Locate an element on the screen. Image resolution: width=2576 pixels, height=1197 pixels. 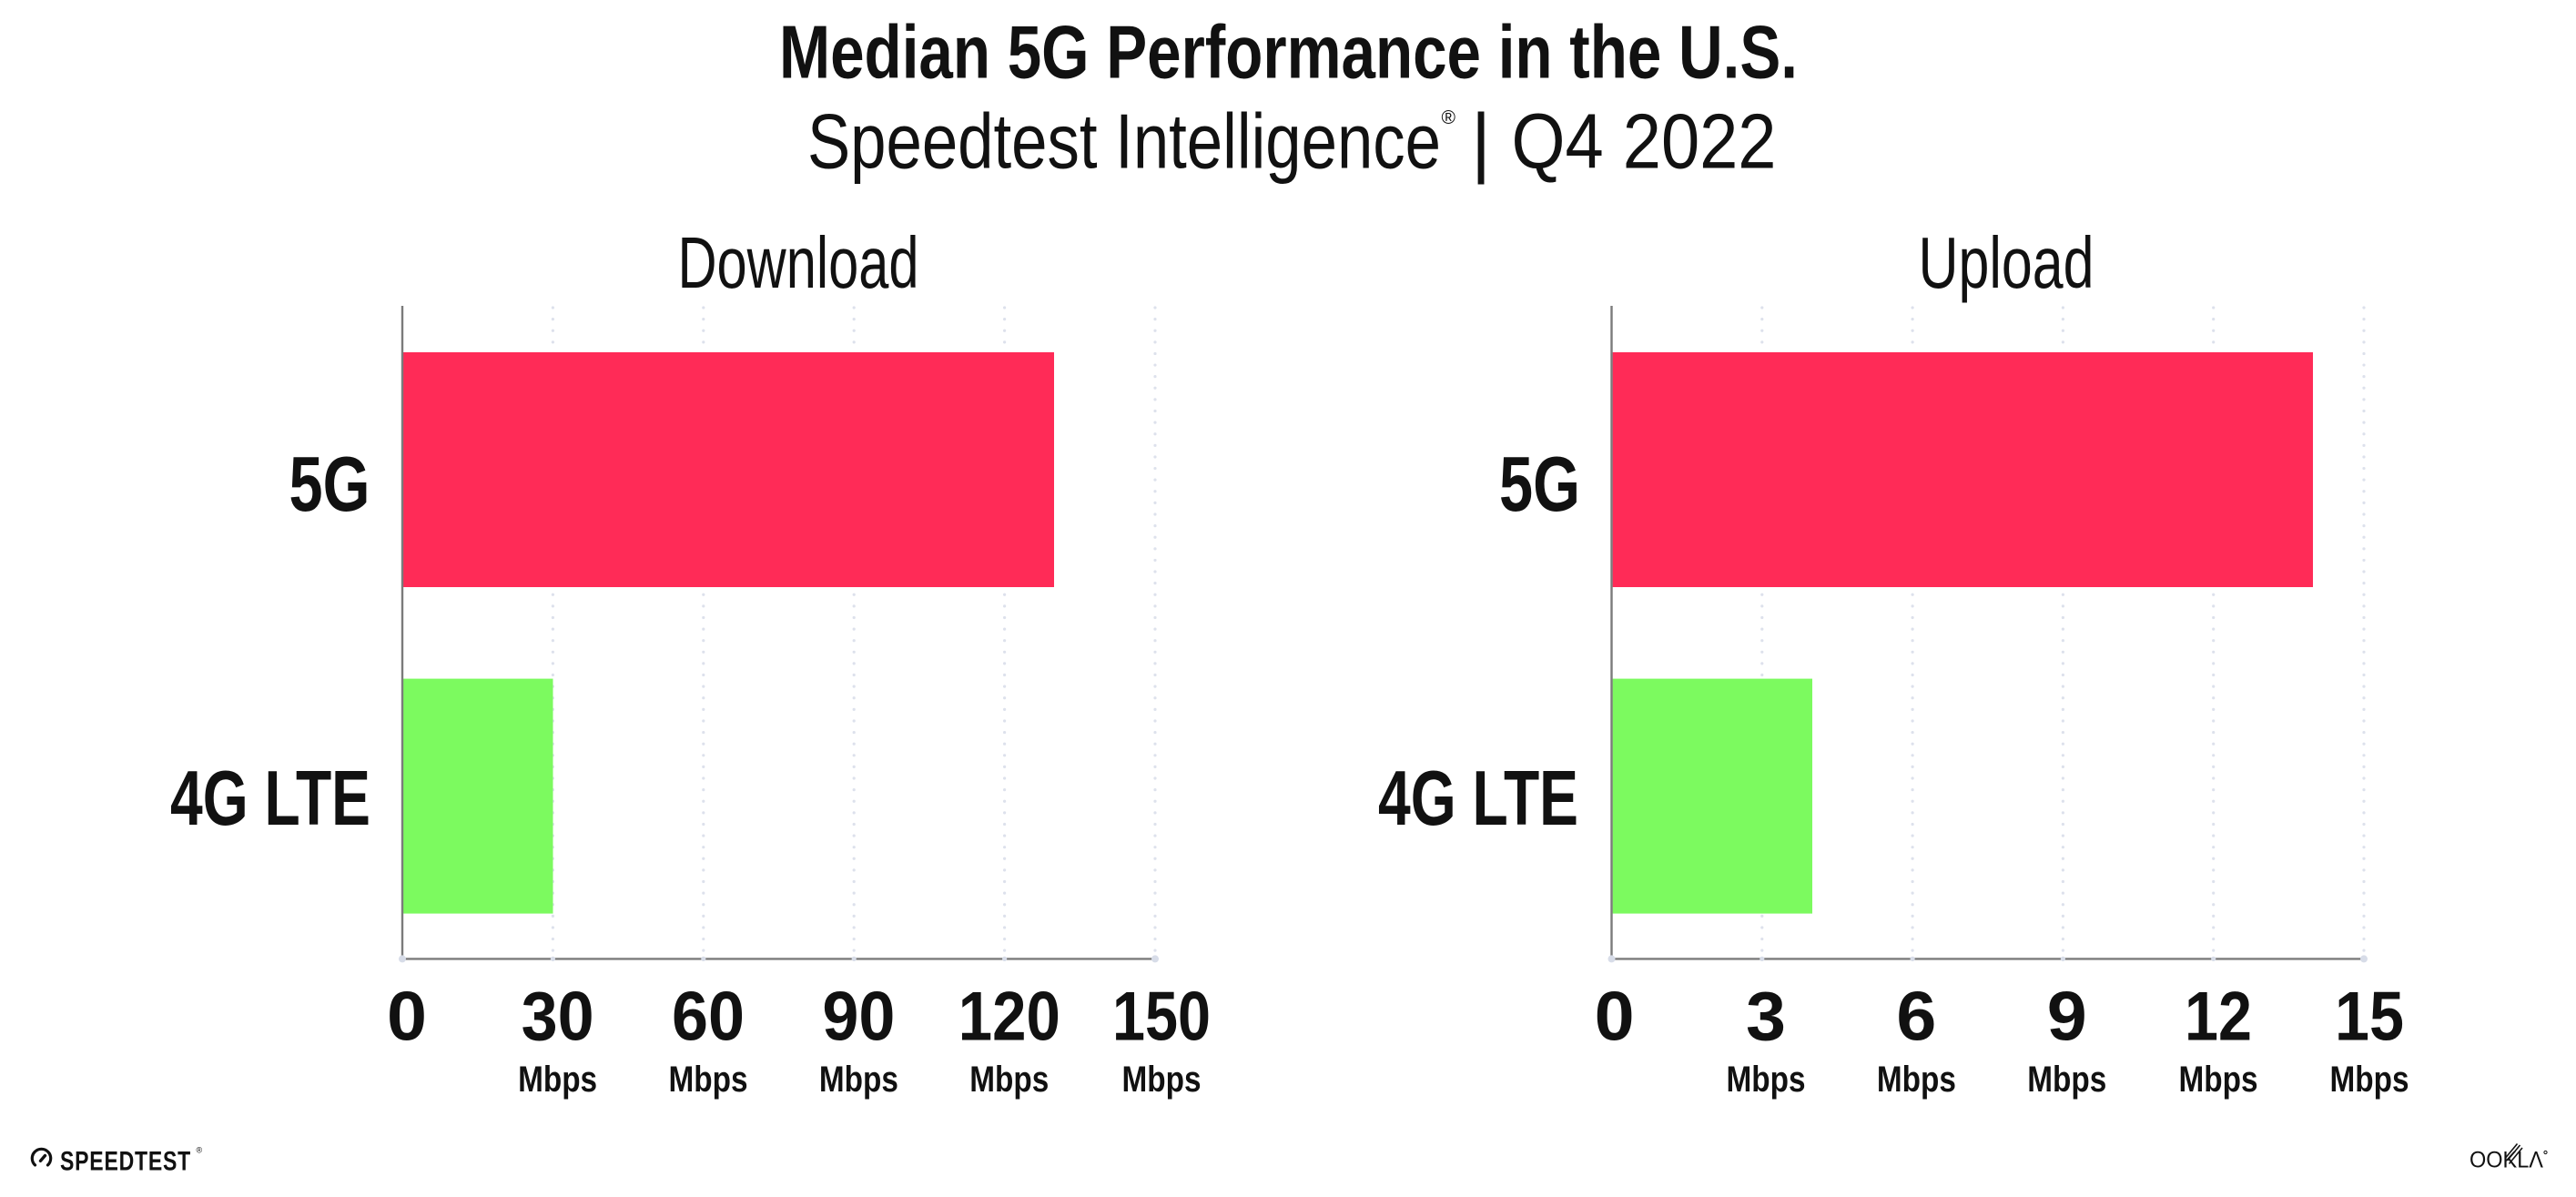
svg-text: 12 is located at coordinates (2218, 1018).